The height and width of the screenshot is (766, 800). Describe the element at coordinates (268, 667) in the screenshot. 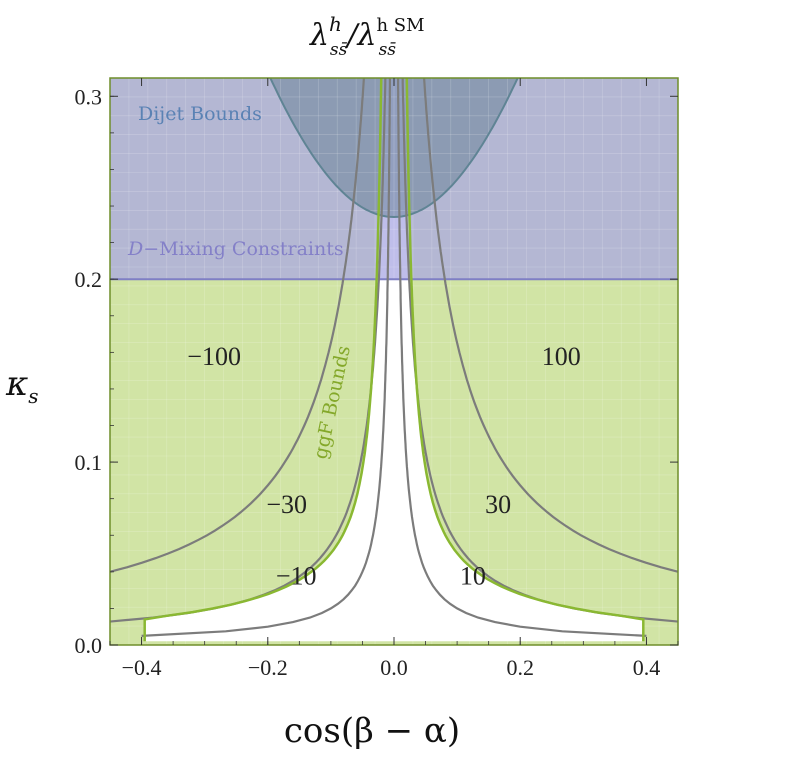

I see `x-tick-label: −0.2` at that location.